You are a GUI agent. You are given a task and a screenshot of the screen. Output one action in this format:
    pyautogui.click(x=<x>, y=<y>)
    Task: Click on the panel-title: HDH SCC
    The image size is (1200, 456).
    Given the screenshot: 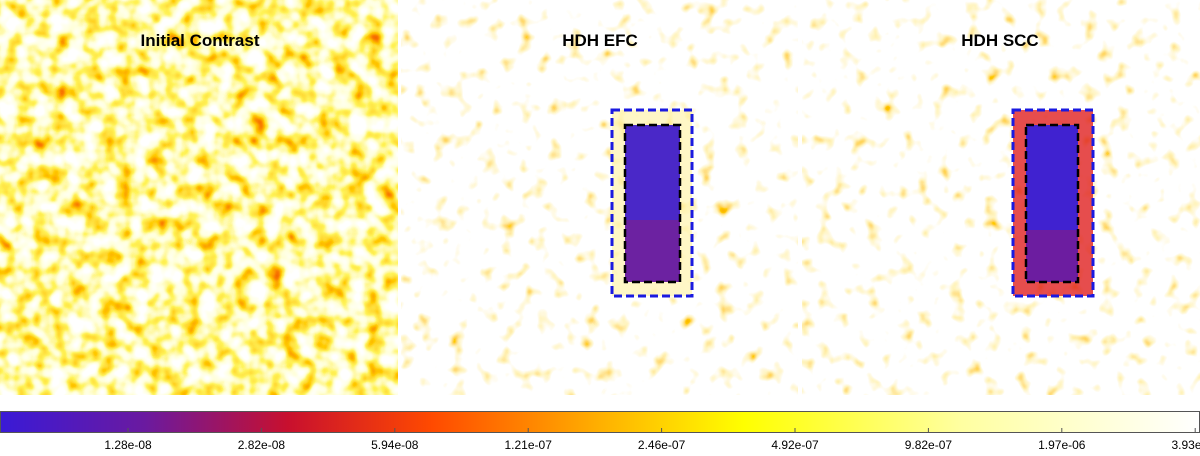 What is the action you would take?
    pyautogui.click(x=999, y=40)
    